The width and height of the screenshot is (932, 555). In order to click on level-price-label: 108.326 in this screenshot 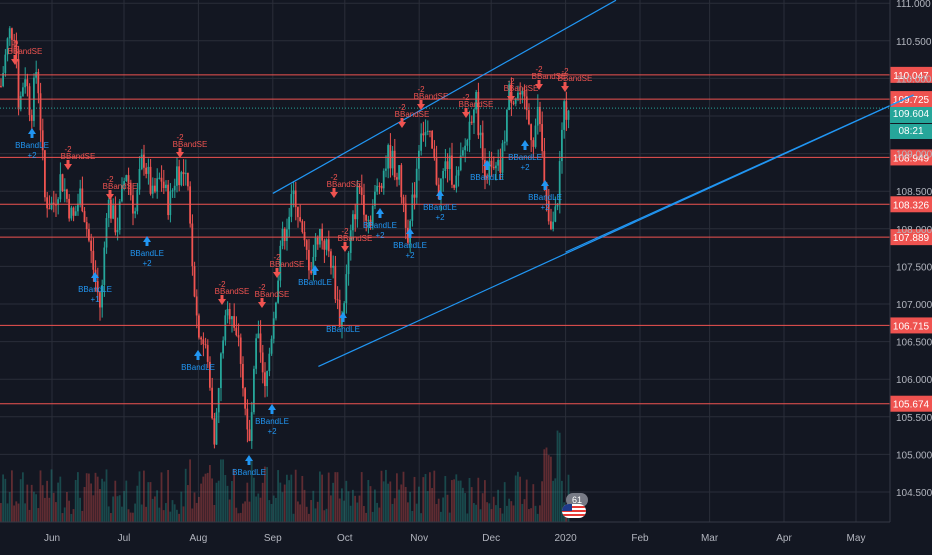, I will do `click(911, 205)`.